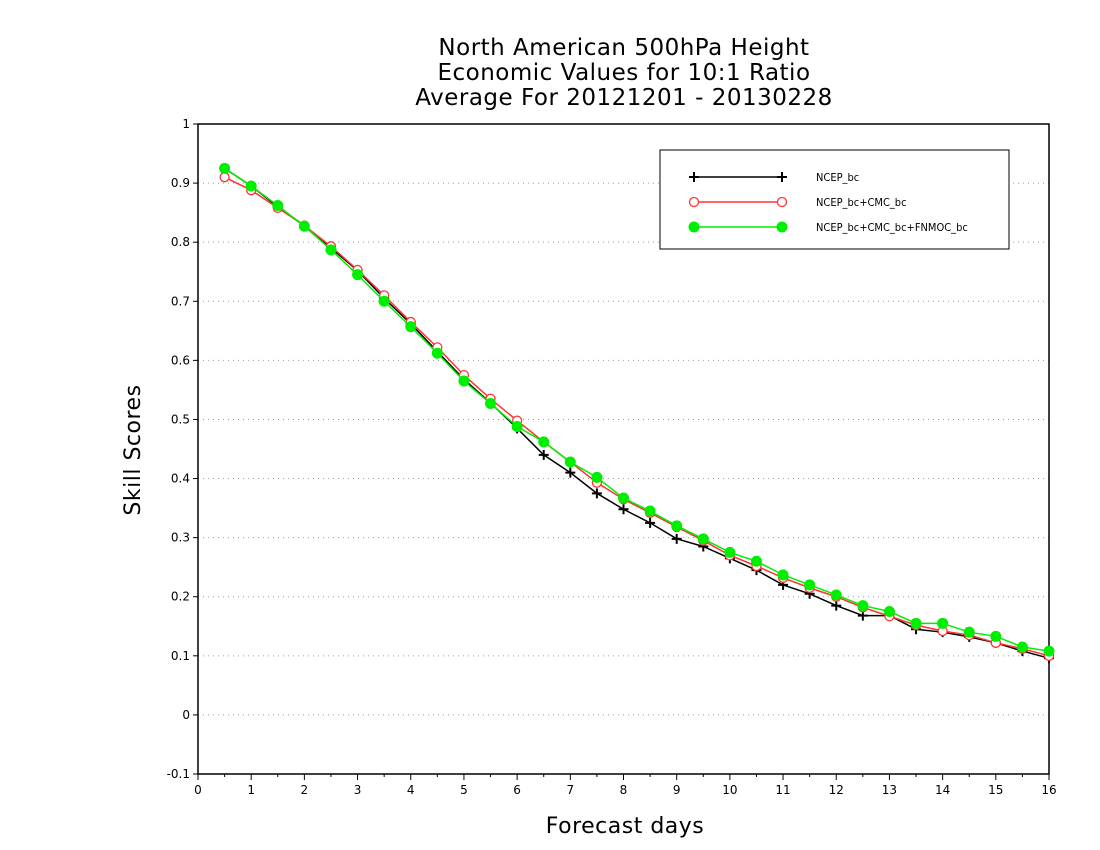  Describe the element at coordinates (358, 790) in the screenshot. I see `x-tick-label: 3` at that location.